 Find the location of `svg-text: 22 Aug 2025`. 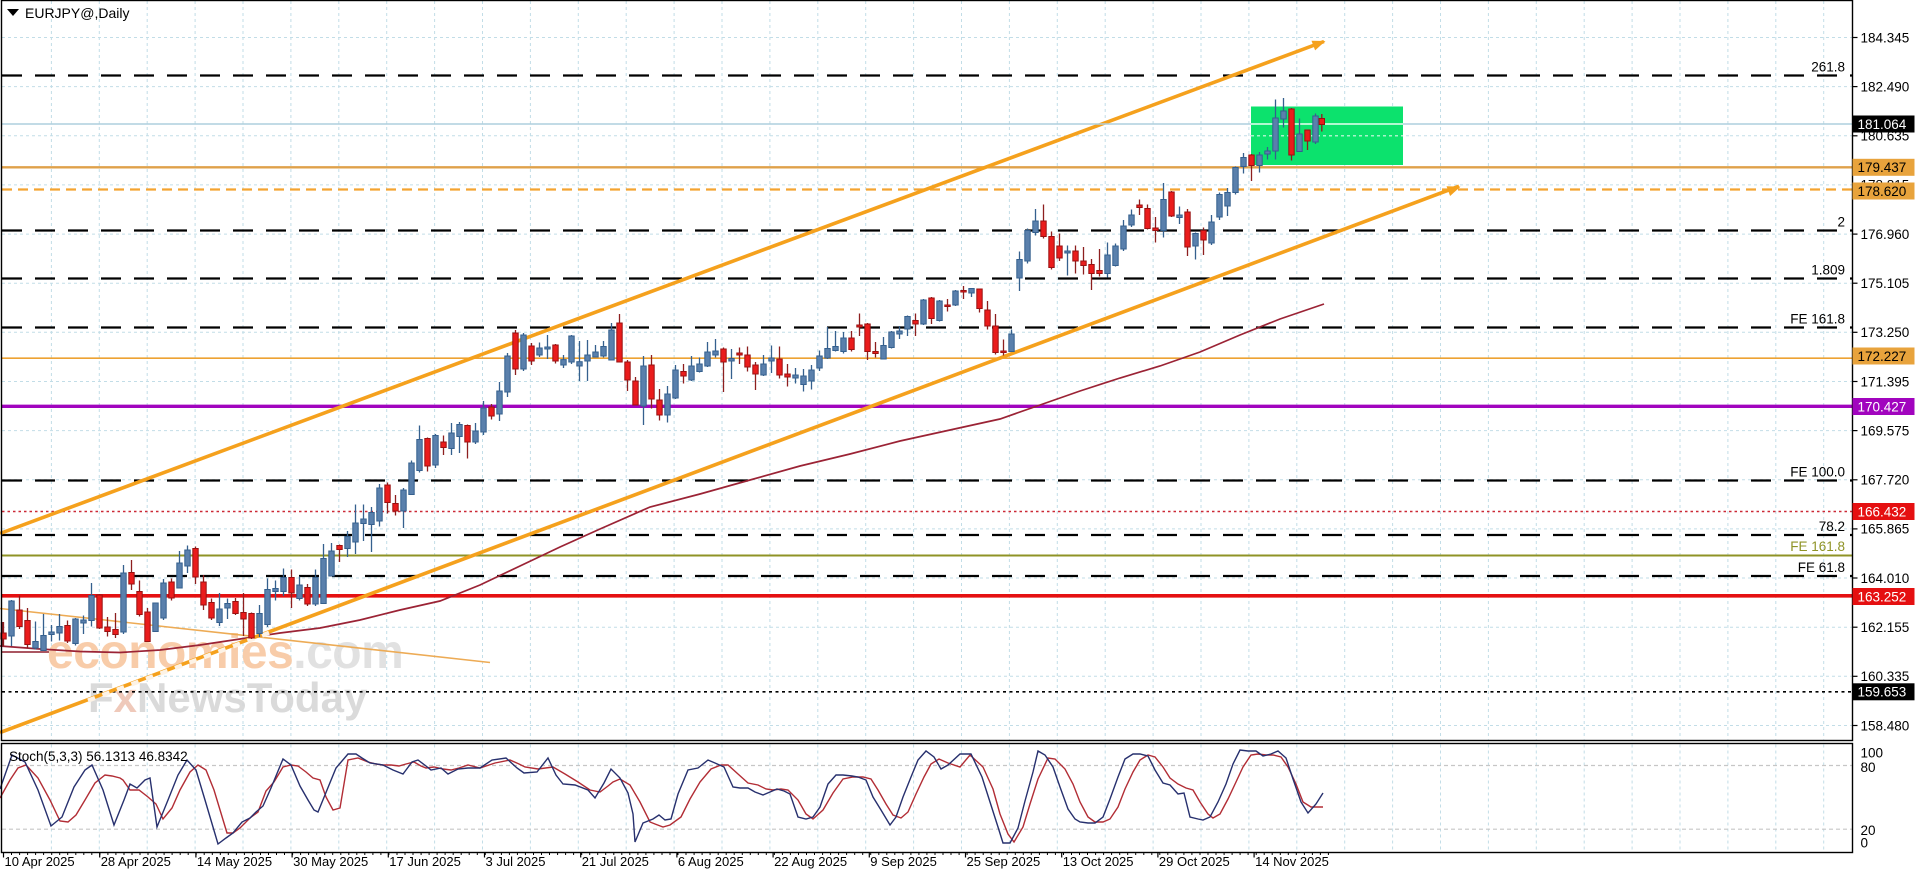

svg-text: 22 Aug 2025 is located at coordinates (810, 861).